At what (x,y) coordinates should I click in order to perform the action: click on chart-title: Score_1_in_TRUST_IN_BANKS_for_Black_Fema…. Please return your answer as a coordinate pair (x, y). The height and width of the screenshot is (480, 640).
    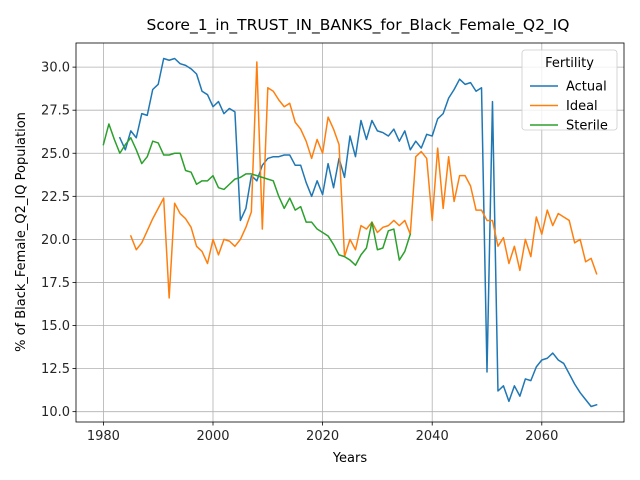
    Looking at the image, I should click on (358, 25).